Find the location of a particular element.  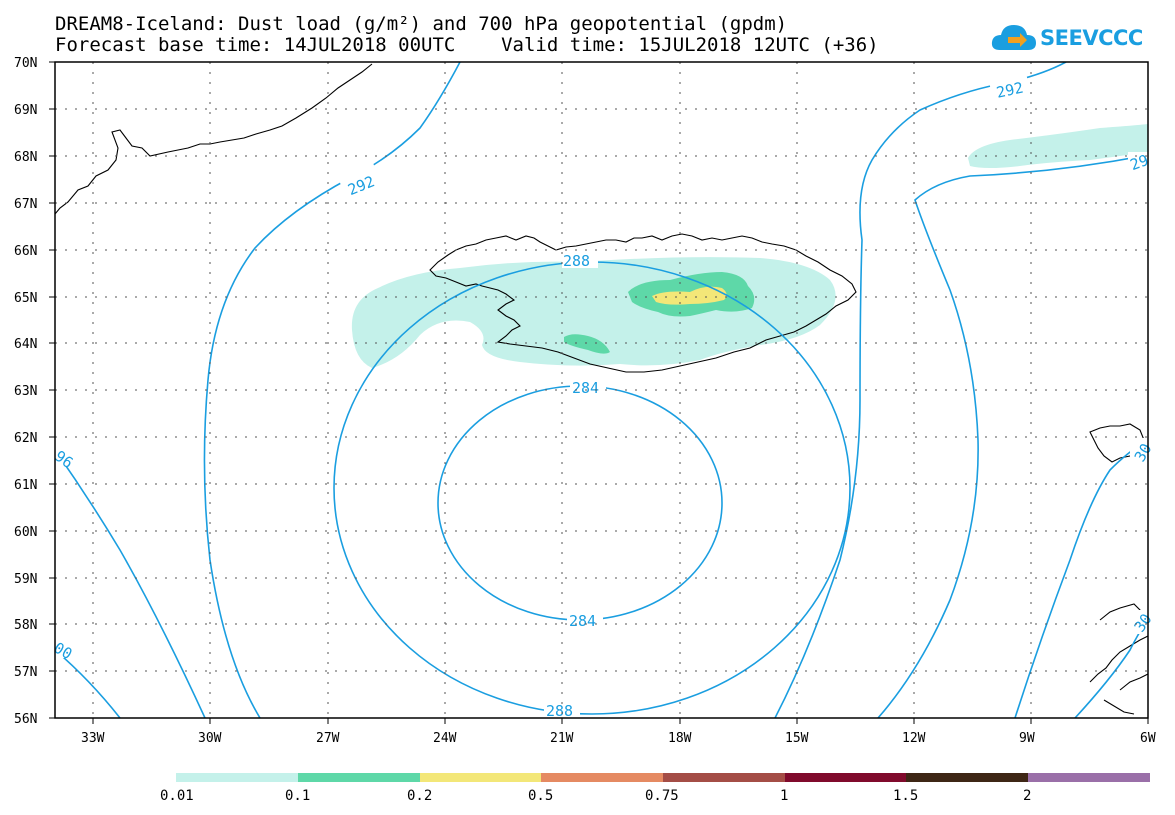

dust-area-high is located at coordinates (689, 295).